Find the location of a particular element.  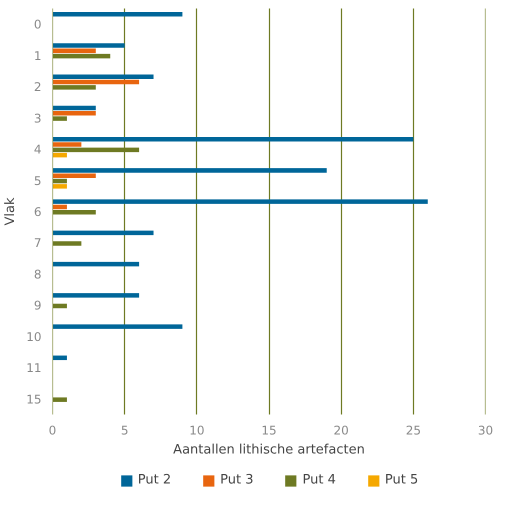

x-tick-label: 30 is located at coordinates (486, 431).